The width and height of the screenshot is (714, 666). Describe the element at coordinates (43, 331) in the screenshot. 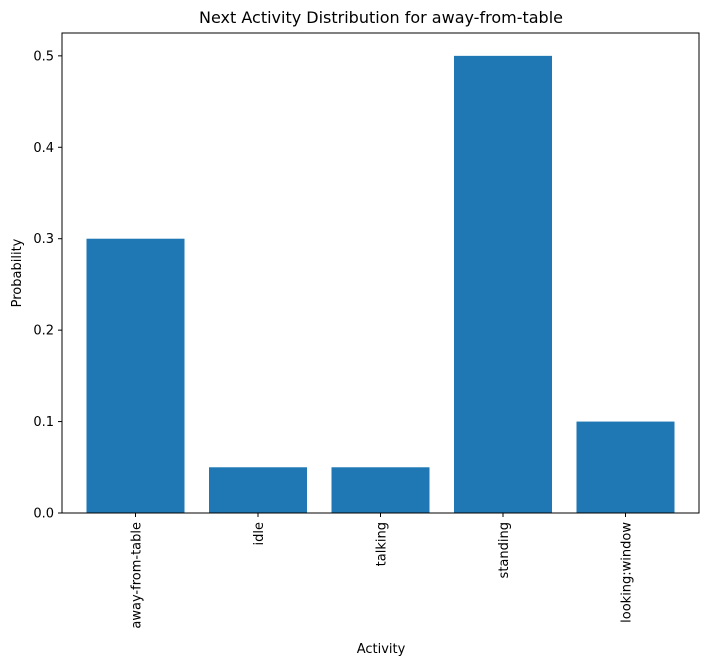

I see `y-tick-label: 0.2` at that location.